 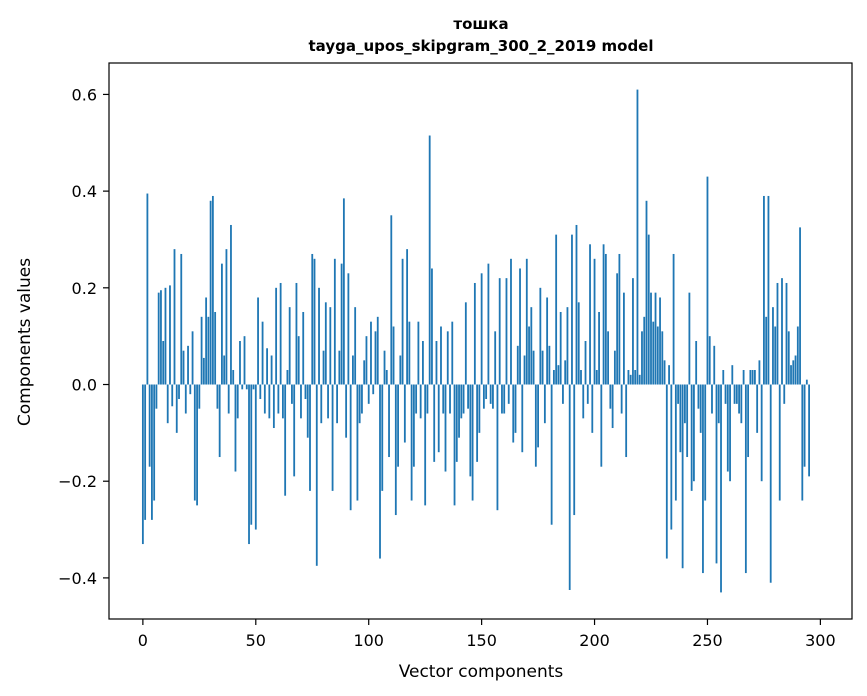 I want to click on x-tick-label: 150, so click(x=481, y=640).